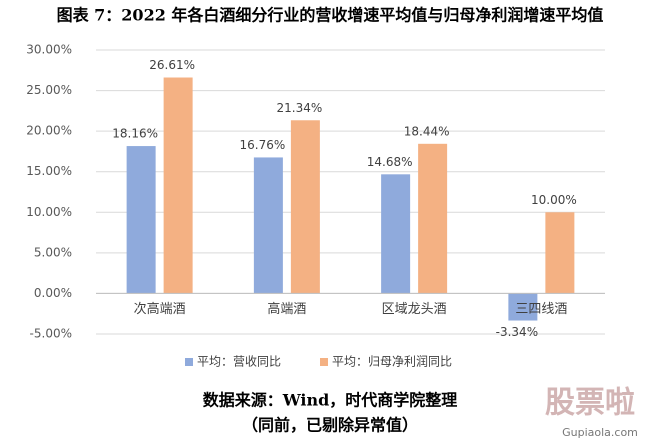  What do you see at coordinates (49, 90) in the screenshot?
I see `y-tick-label: 25.00%` at bounding box center [49, 90].